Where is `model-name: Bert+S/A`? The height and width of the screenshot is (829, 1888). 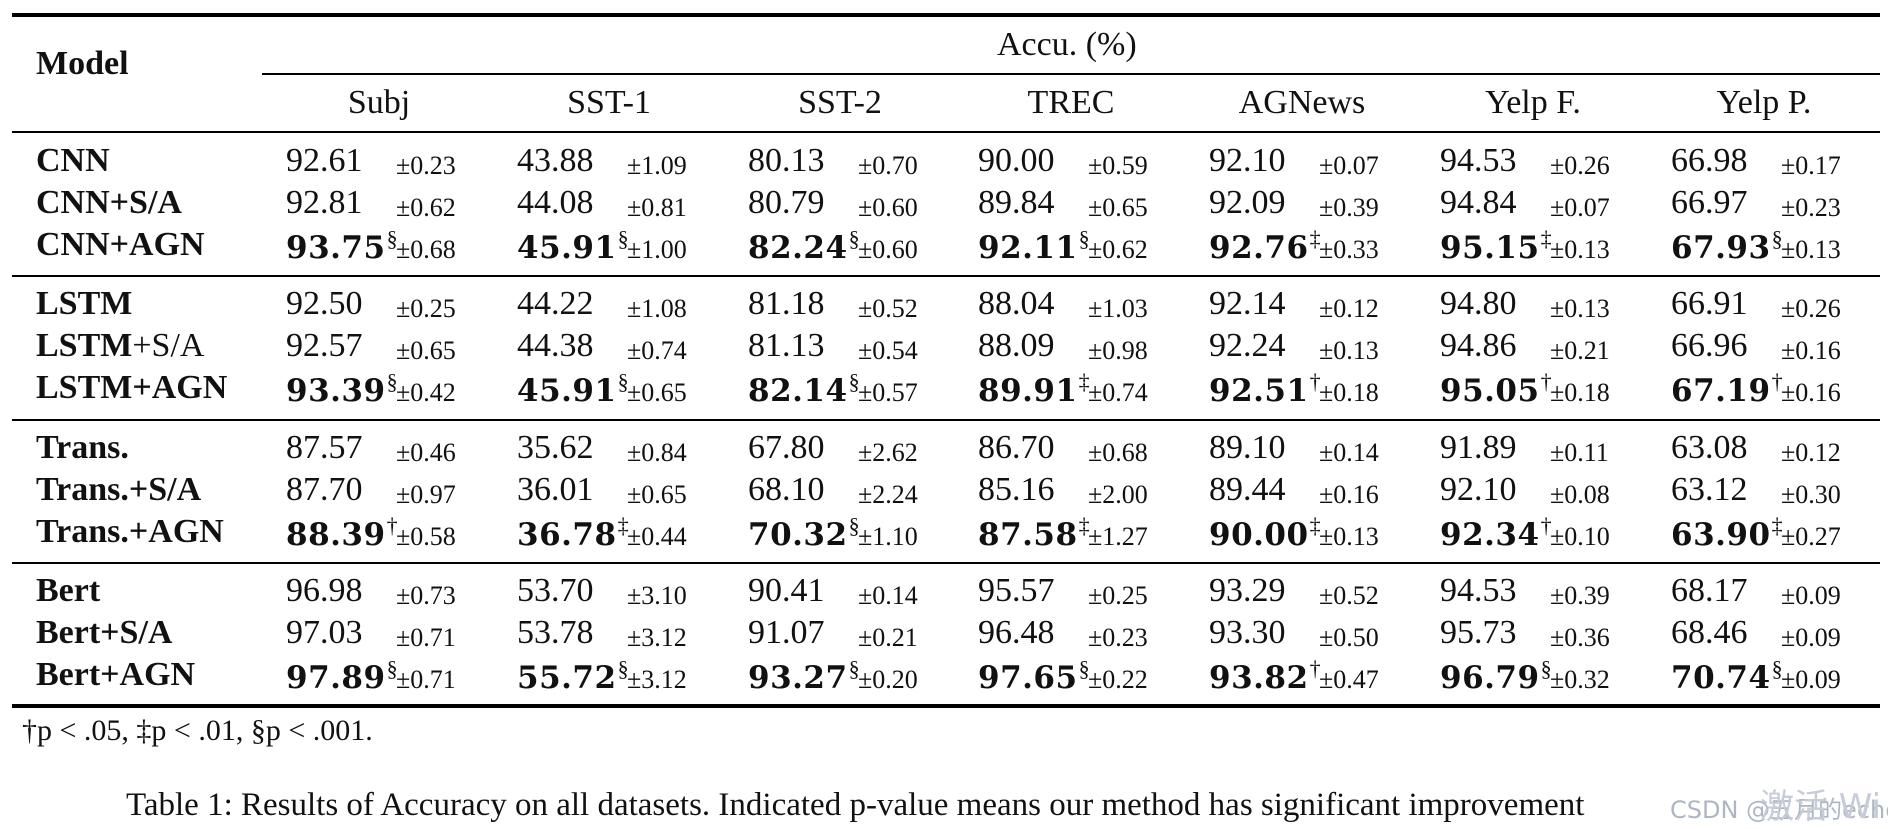
model-name: Bert+S/A is located at coordinates (104, 633).